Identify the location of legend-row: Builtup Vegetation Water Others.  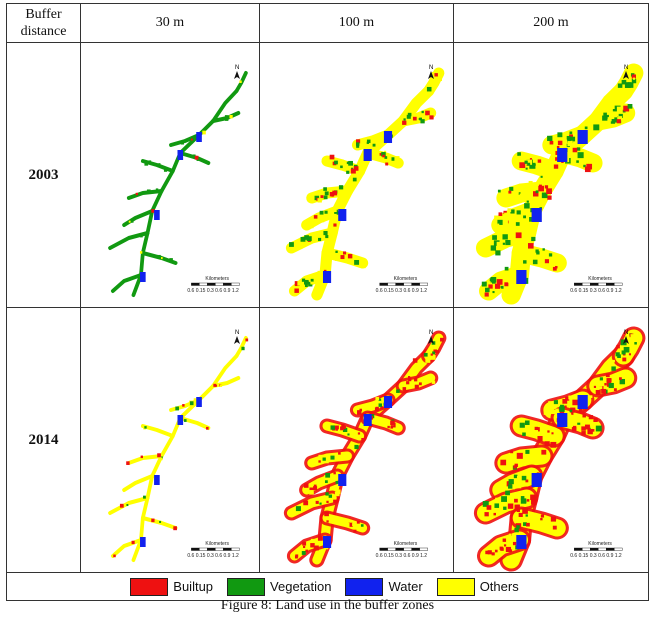
(327, 586).